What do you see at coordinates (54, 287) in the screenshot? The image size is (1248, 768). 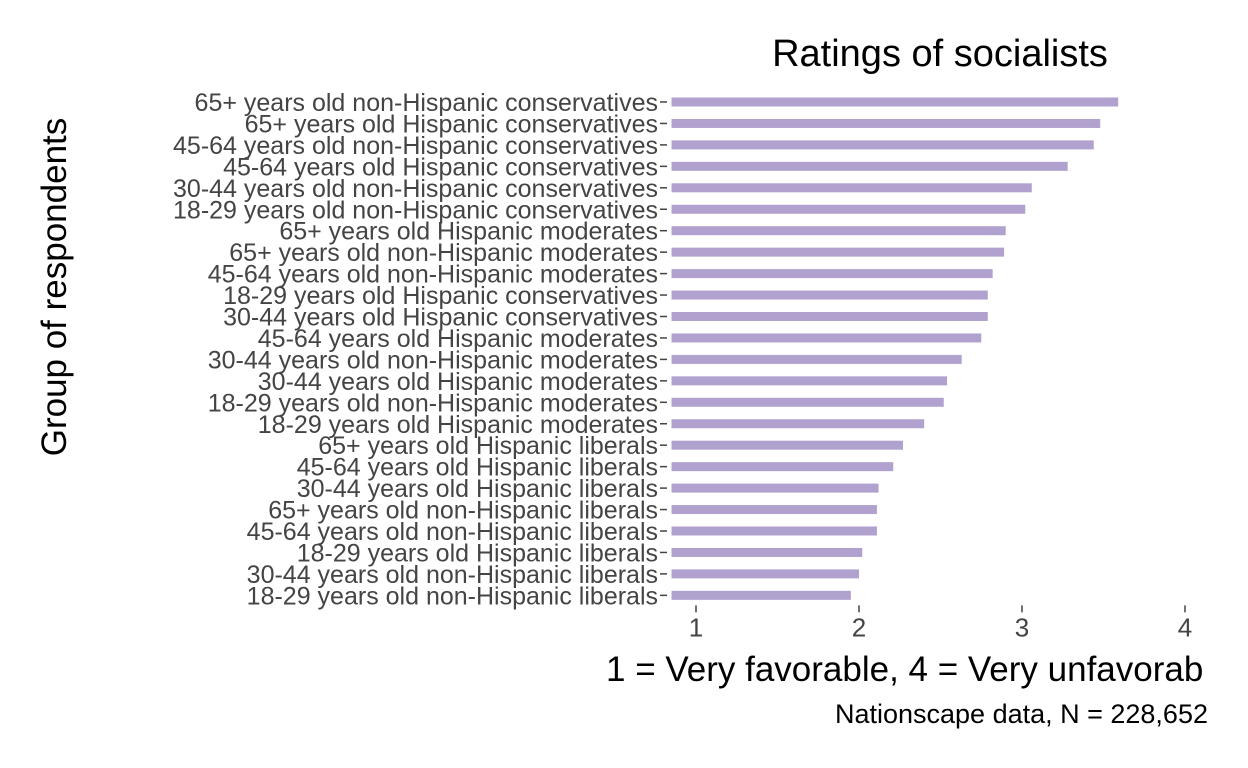 I see `y-axis-title: Group of respondents` at bounding box center [54, 287].